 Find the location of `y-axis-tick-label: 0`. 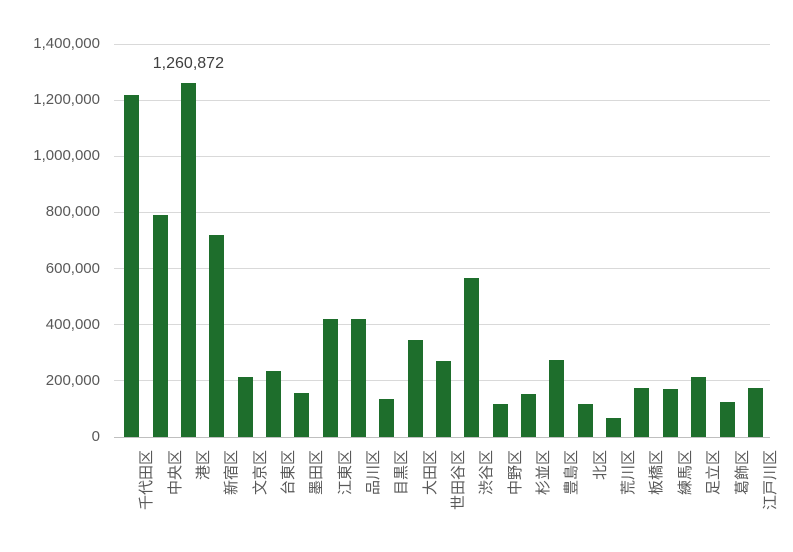

y-axis-tick-label: 0 is located at coordinates (95, 436).